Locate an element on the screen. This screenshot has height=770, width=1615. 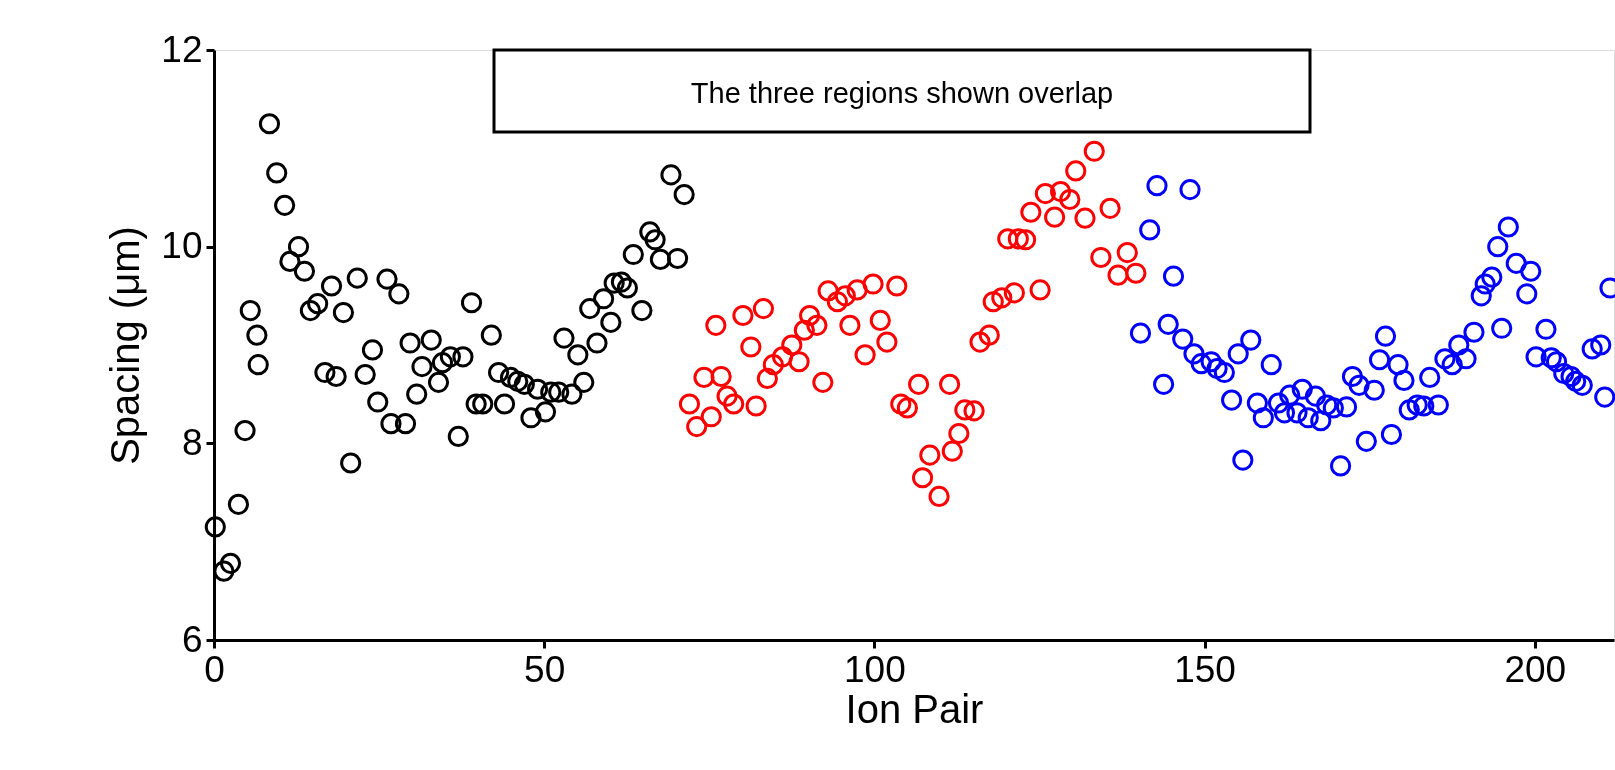
x-tick-label: 150 is located at coordinates (1205, 669).